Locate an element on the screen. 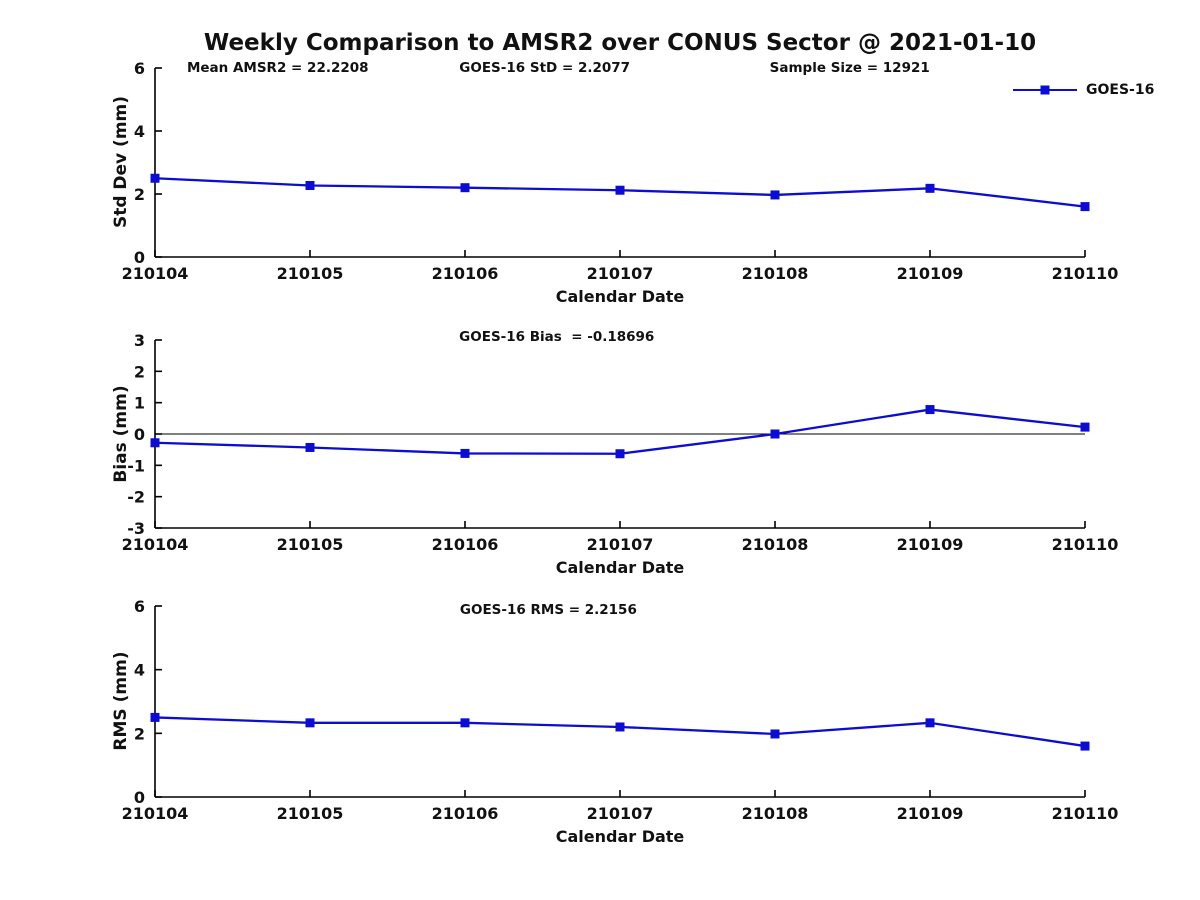 Image resolution: width=1200 pixels, height=900 pixels. legend-line-sample is located at coordinates (1045, 90).